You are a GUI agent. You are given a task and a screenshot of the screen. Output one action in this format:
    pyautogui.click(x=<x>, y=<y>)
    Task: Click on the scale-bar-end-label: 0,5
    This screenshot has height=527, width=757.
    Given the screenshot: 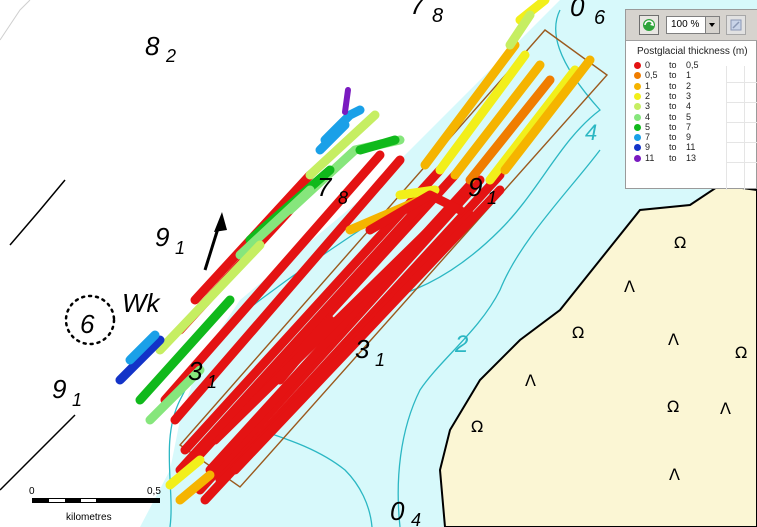 What is the action you would take?
    pyautogui.click(x=154, y=491)
    